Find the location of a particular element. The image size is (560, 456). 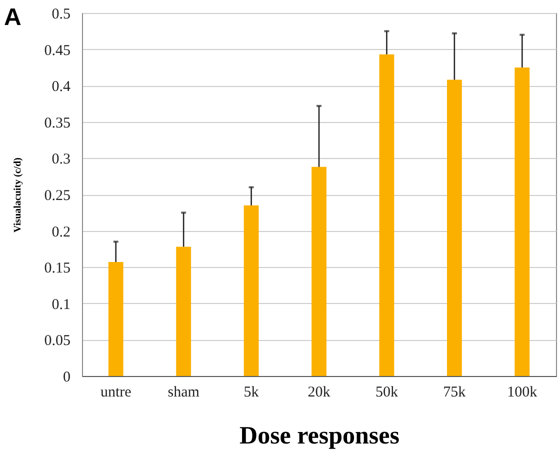

x-tick-label: 100k is located at coordinates (522, 392).